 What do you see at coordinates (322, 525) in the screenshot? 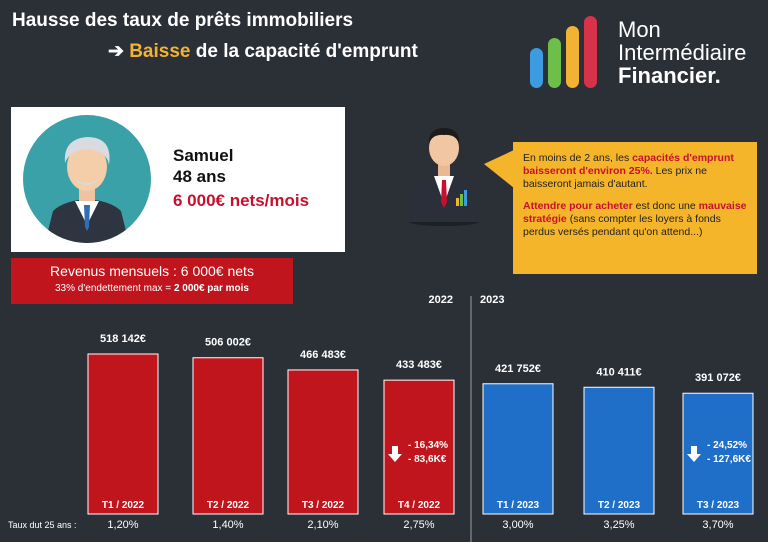
I see `rate-label: 2,10%` at bounding box center [322, 525].